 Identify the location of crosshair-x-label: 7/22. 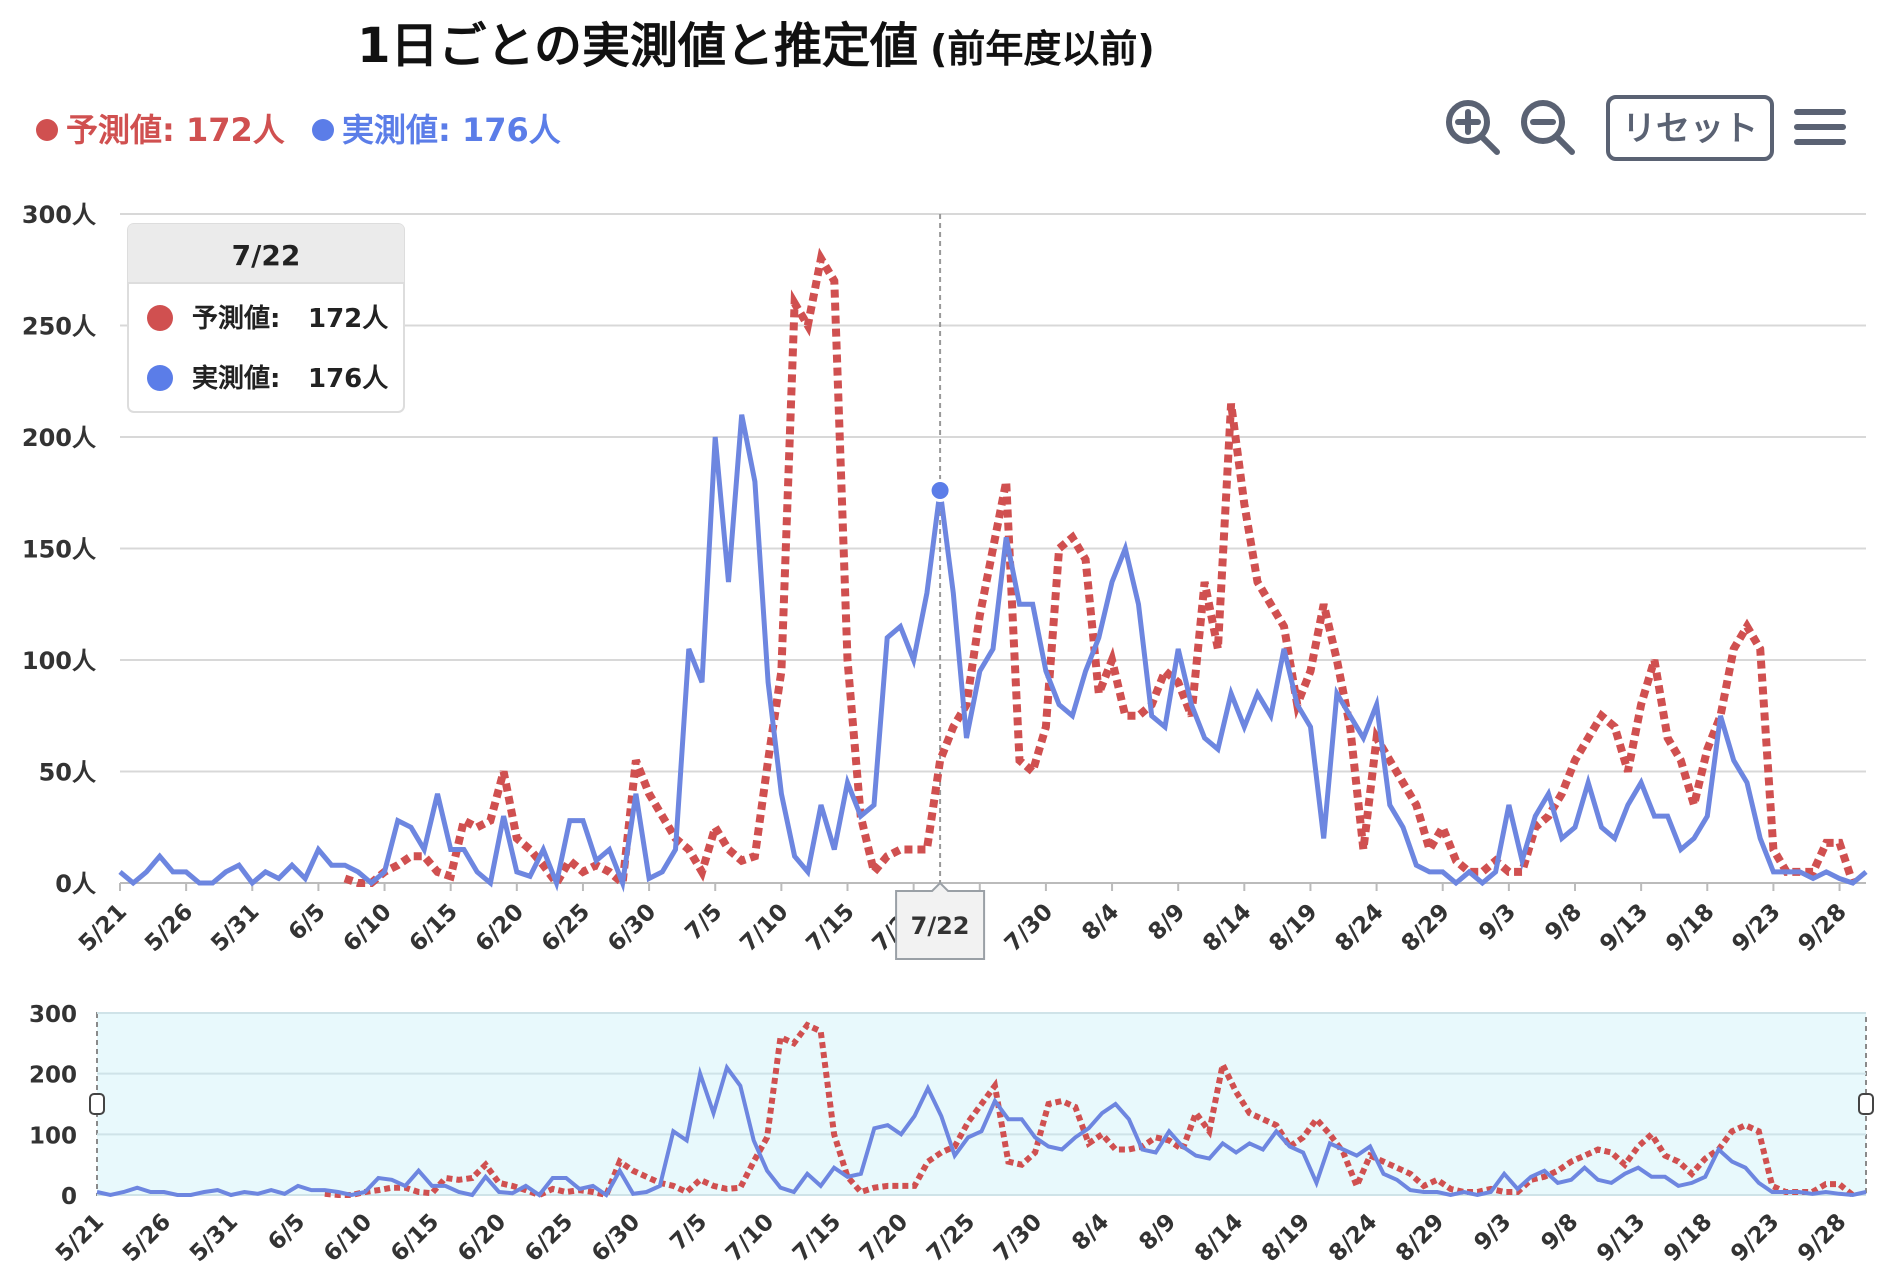
(940, 920).